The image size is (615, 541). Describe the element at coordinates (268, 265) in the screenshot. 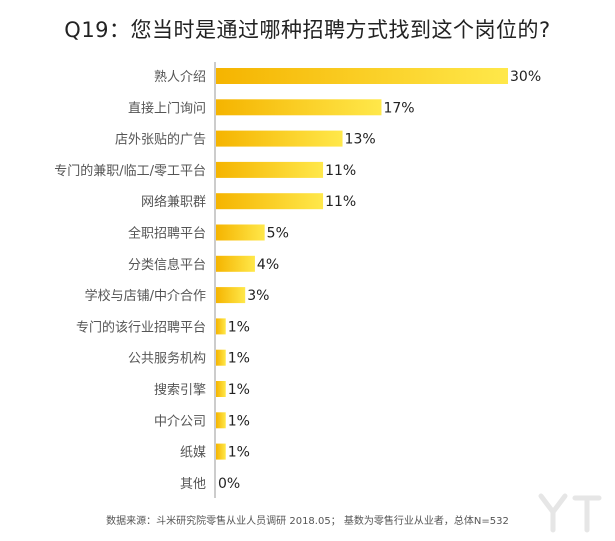

I see `value-label: 4%` at that location.